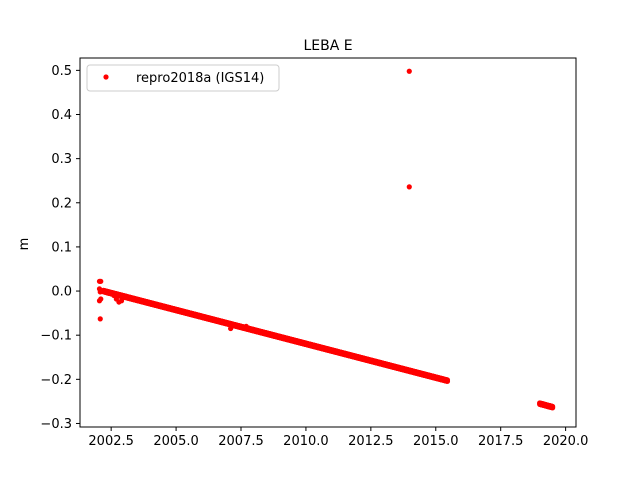 This screenshot has height=480, width=640. Describe the element at coordinates (436, 441) in the screenshot. I see `x-tick-label: 2015.0` at that location.